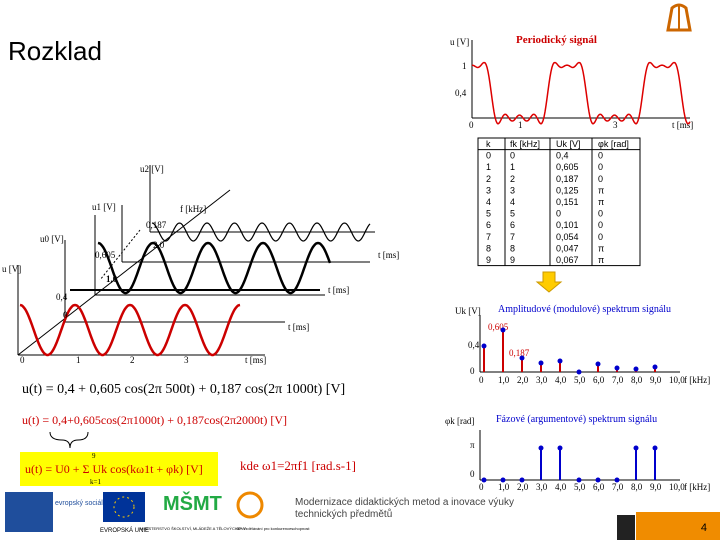 Image resolution: width=720 pixels, height=540 pixels. What do you see at coordinates (152, 169) in the screenshot?
I see `axis-label: u2 [V]` at bounding box center [152, 169].